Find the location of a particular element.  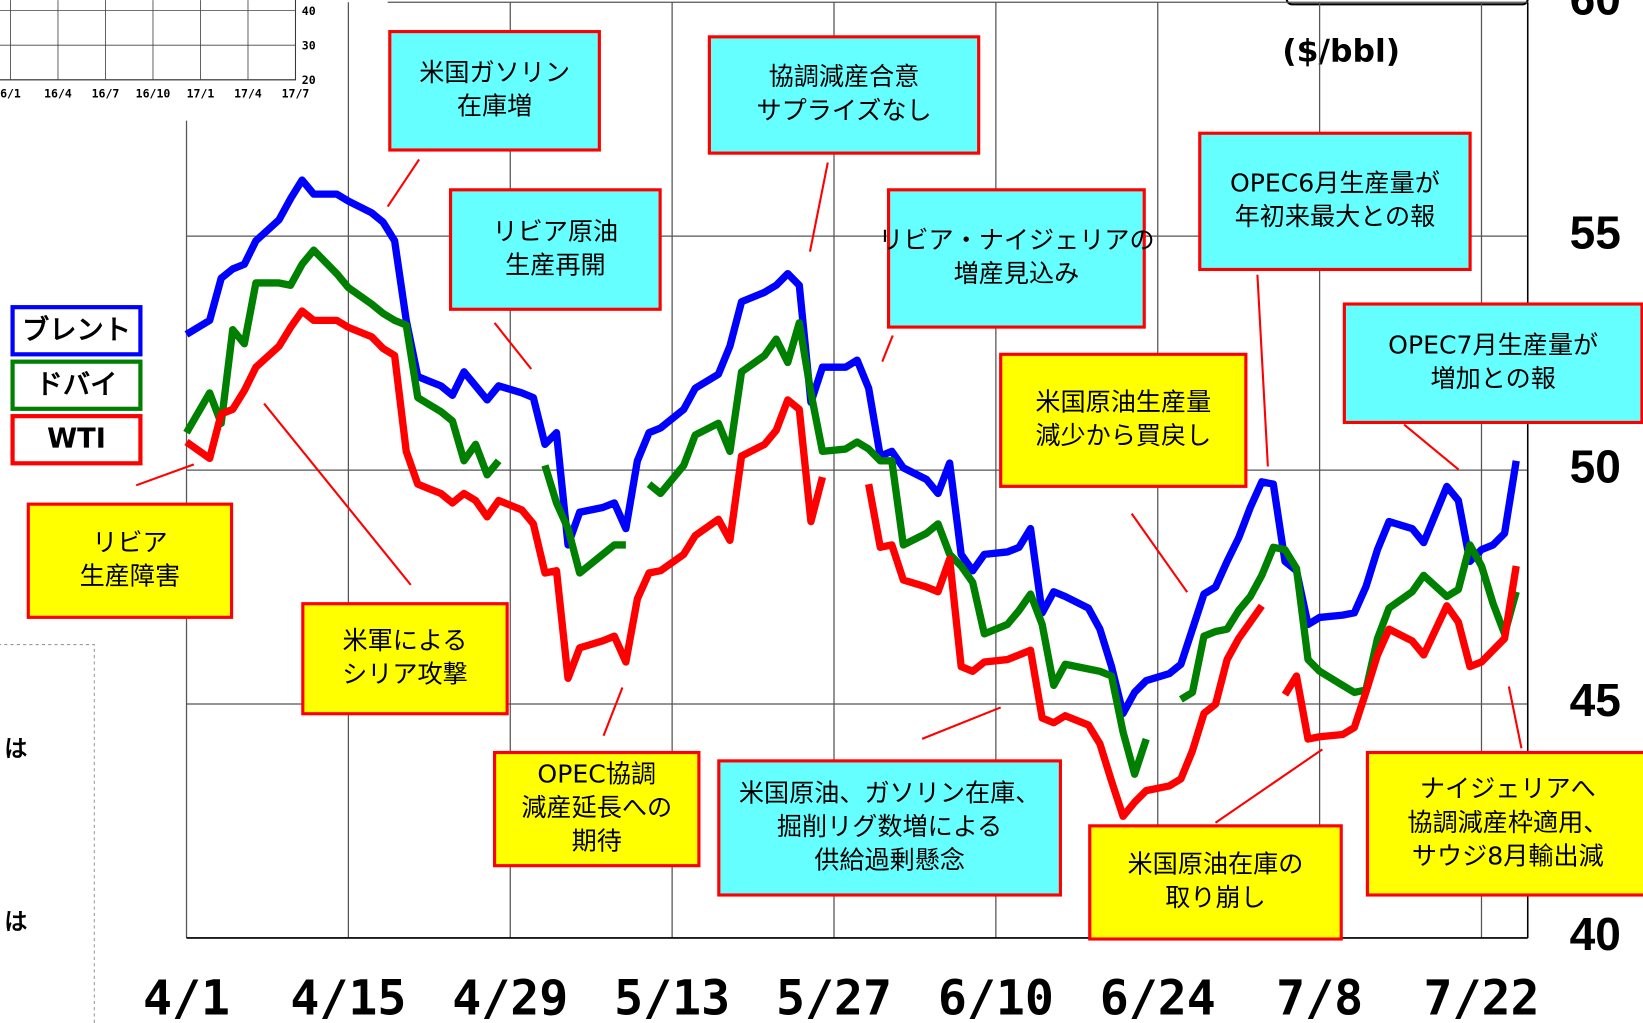

y-tick-label: 60 is located at coordinates (1595, 12).